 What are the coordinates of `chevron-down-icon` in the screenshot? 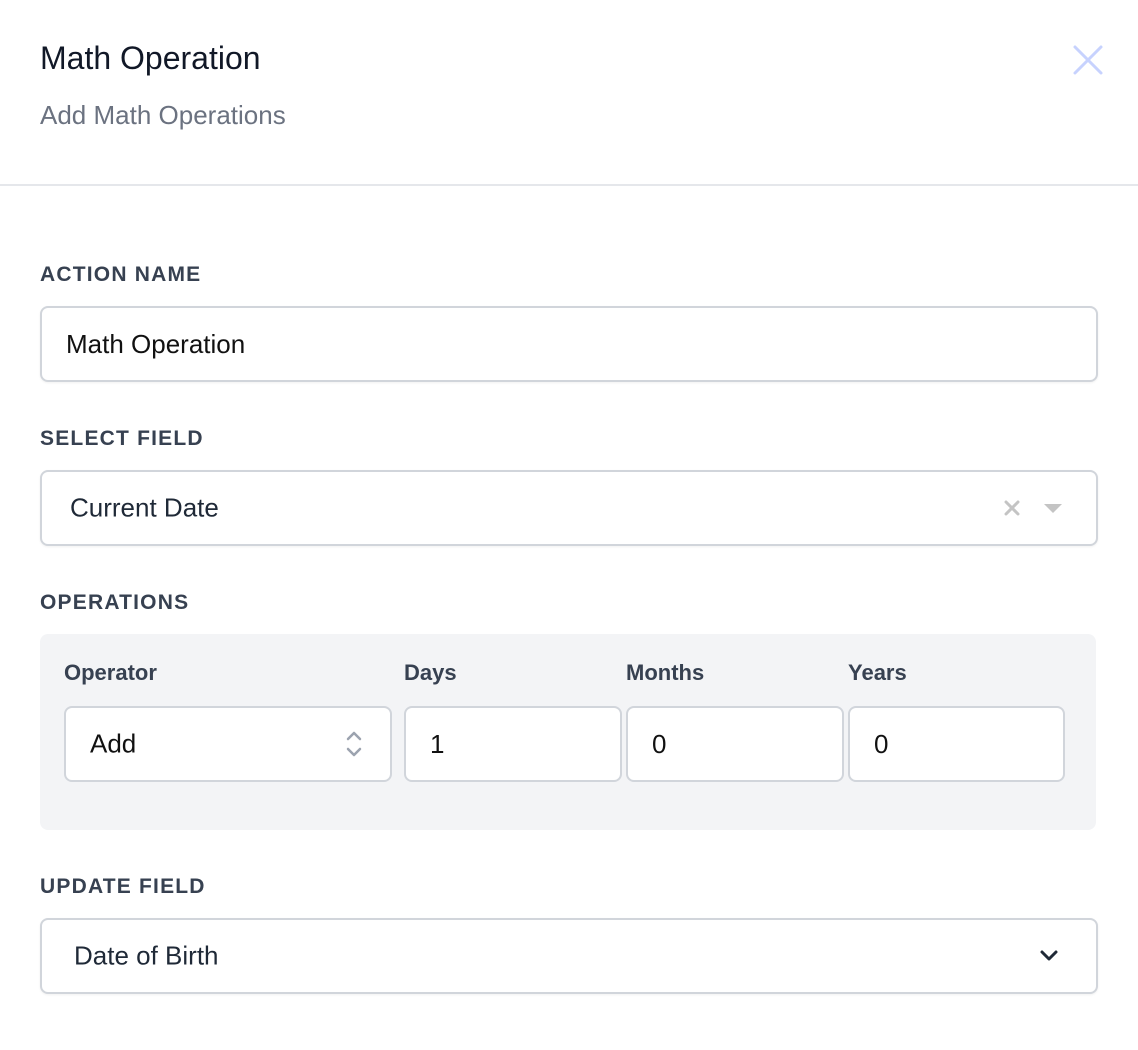 It's located at (1049, 955).